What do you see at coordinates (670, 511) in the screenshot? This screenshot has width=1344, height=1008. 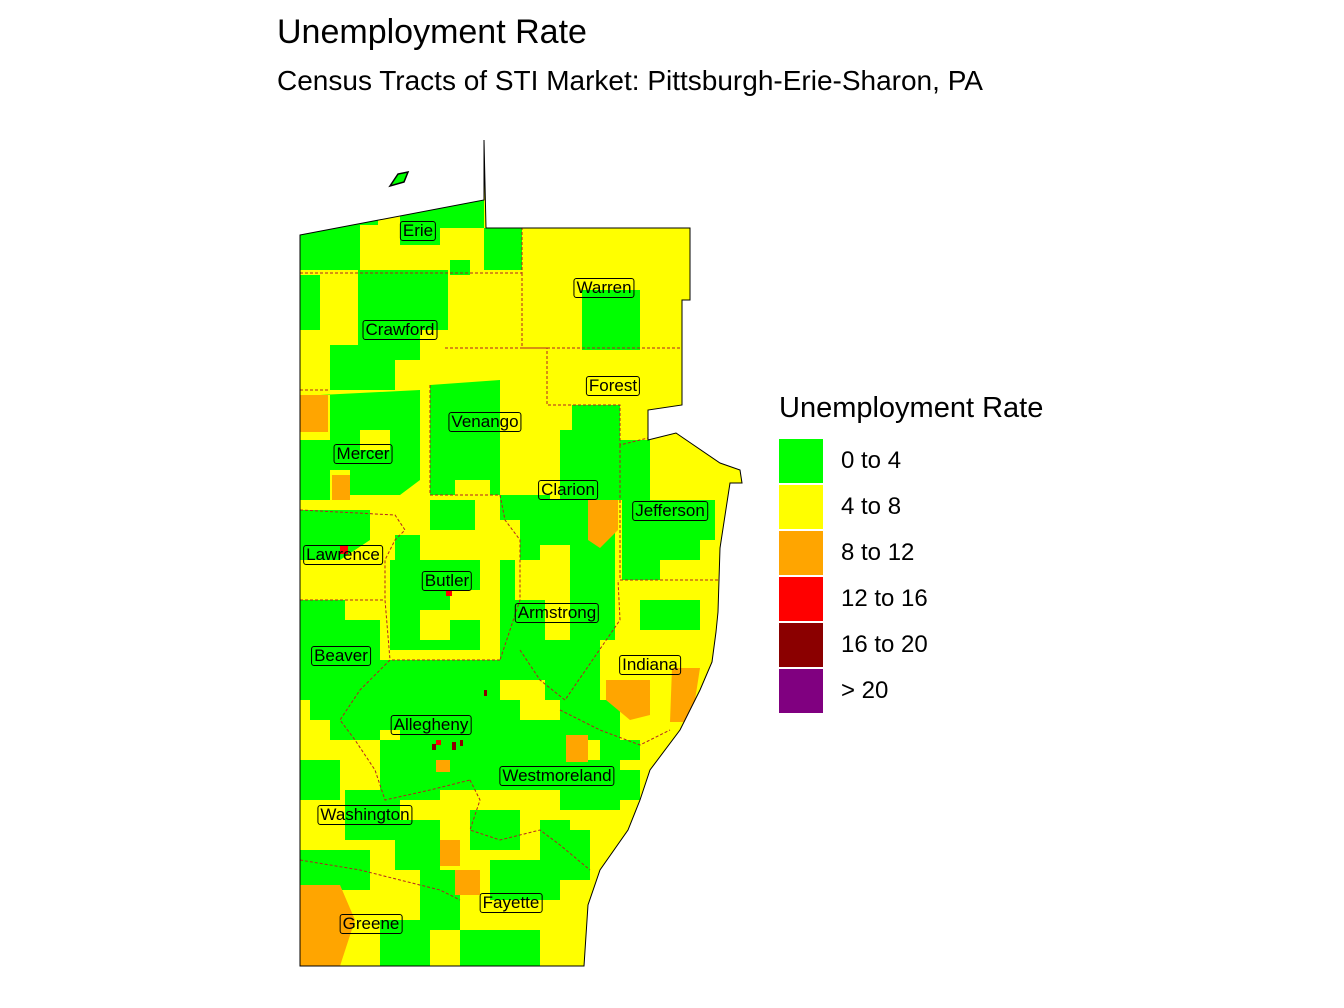 I see `county-label-jefferson: Jefferson` at bounding box center [670, 511].